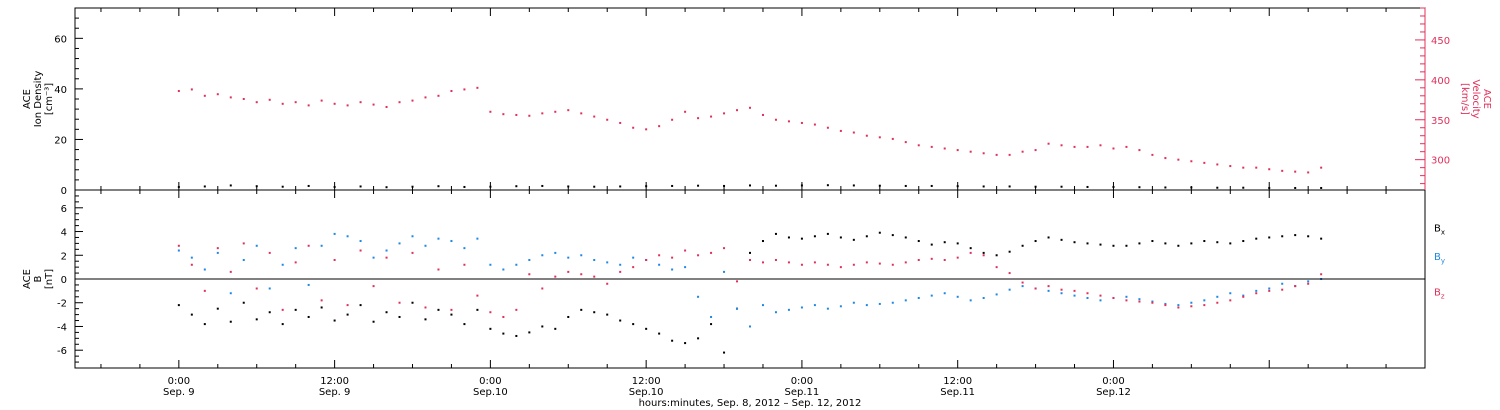 Image resolution: width=1500 pixels, height=410 pixels. What do you see at coordinates (1440, 161) in the screenshot?
I see `top-right-tick-label: 300` at bounding box center [1440, 161].